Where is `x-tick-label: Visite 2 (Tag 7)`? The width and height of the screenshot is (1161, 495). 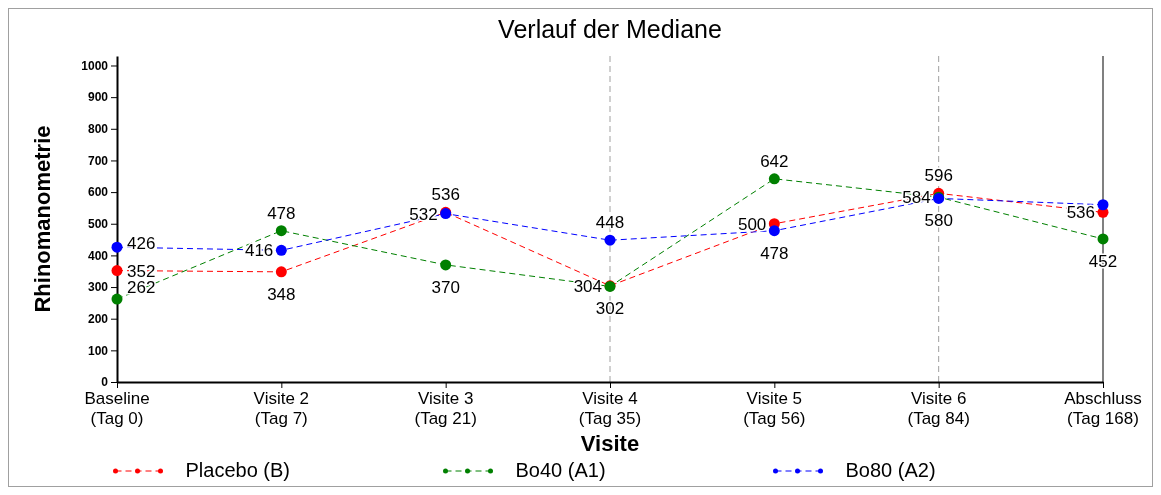 x-tick-label: Visite 2 (Tag 7) is located at coordinates (281, 408).